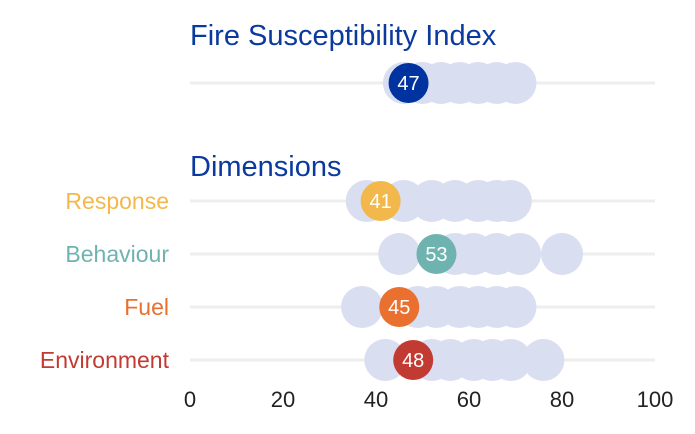 This screenshot has height=434, width=695. What do you see at coordinates (146, 307) in the screenshot?
I see `row-label-fuel: Fuel` at bounding box center [146, 307].